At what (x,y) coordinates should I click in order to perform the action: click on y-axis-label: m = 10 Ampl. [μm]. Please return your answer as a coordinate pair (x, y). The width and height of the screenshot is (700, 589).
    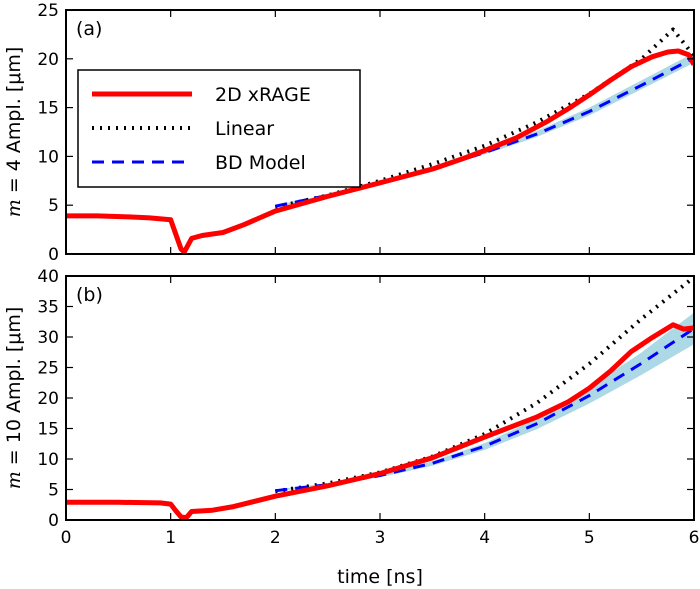
    Looking at the image, I should click on (14, 398).